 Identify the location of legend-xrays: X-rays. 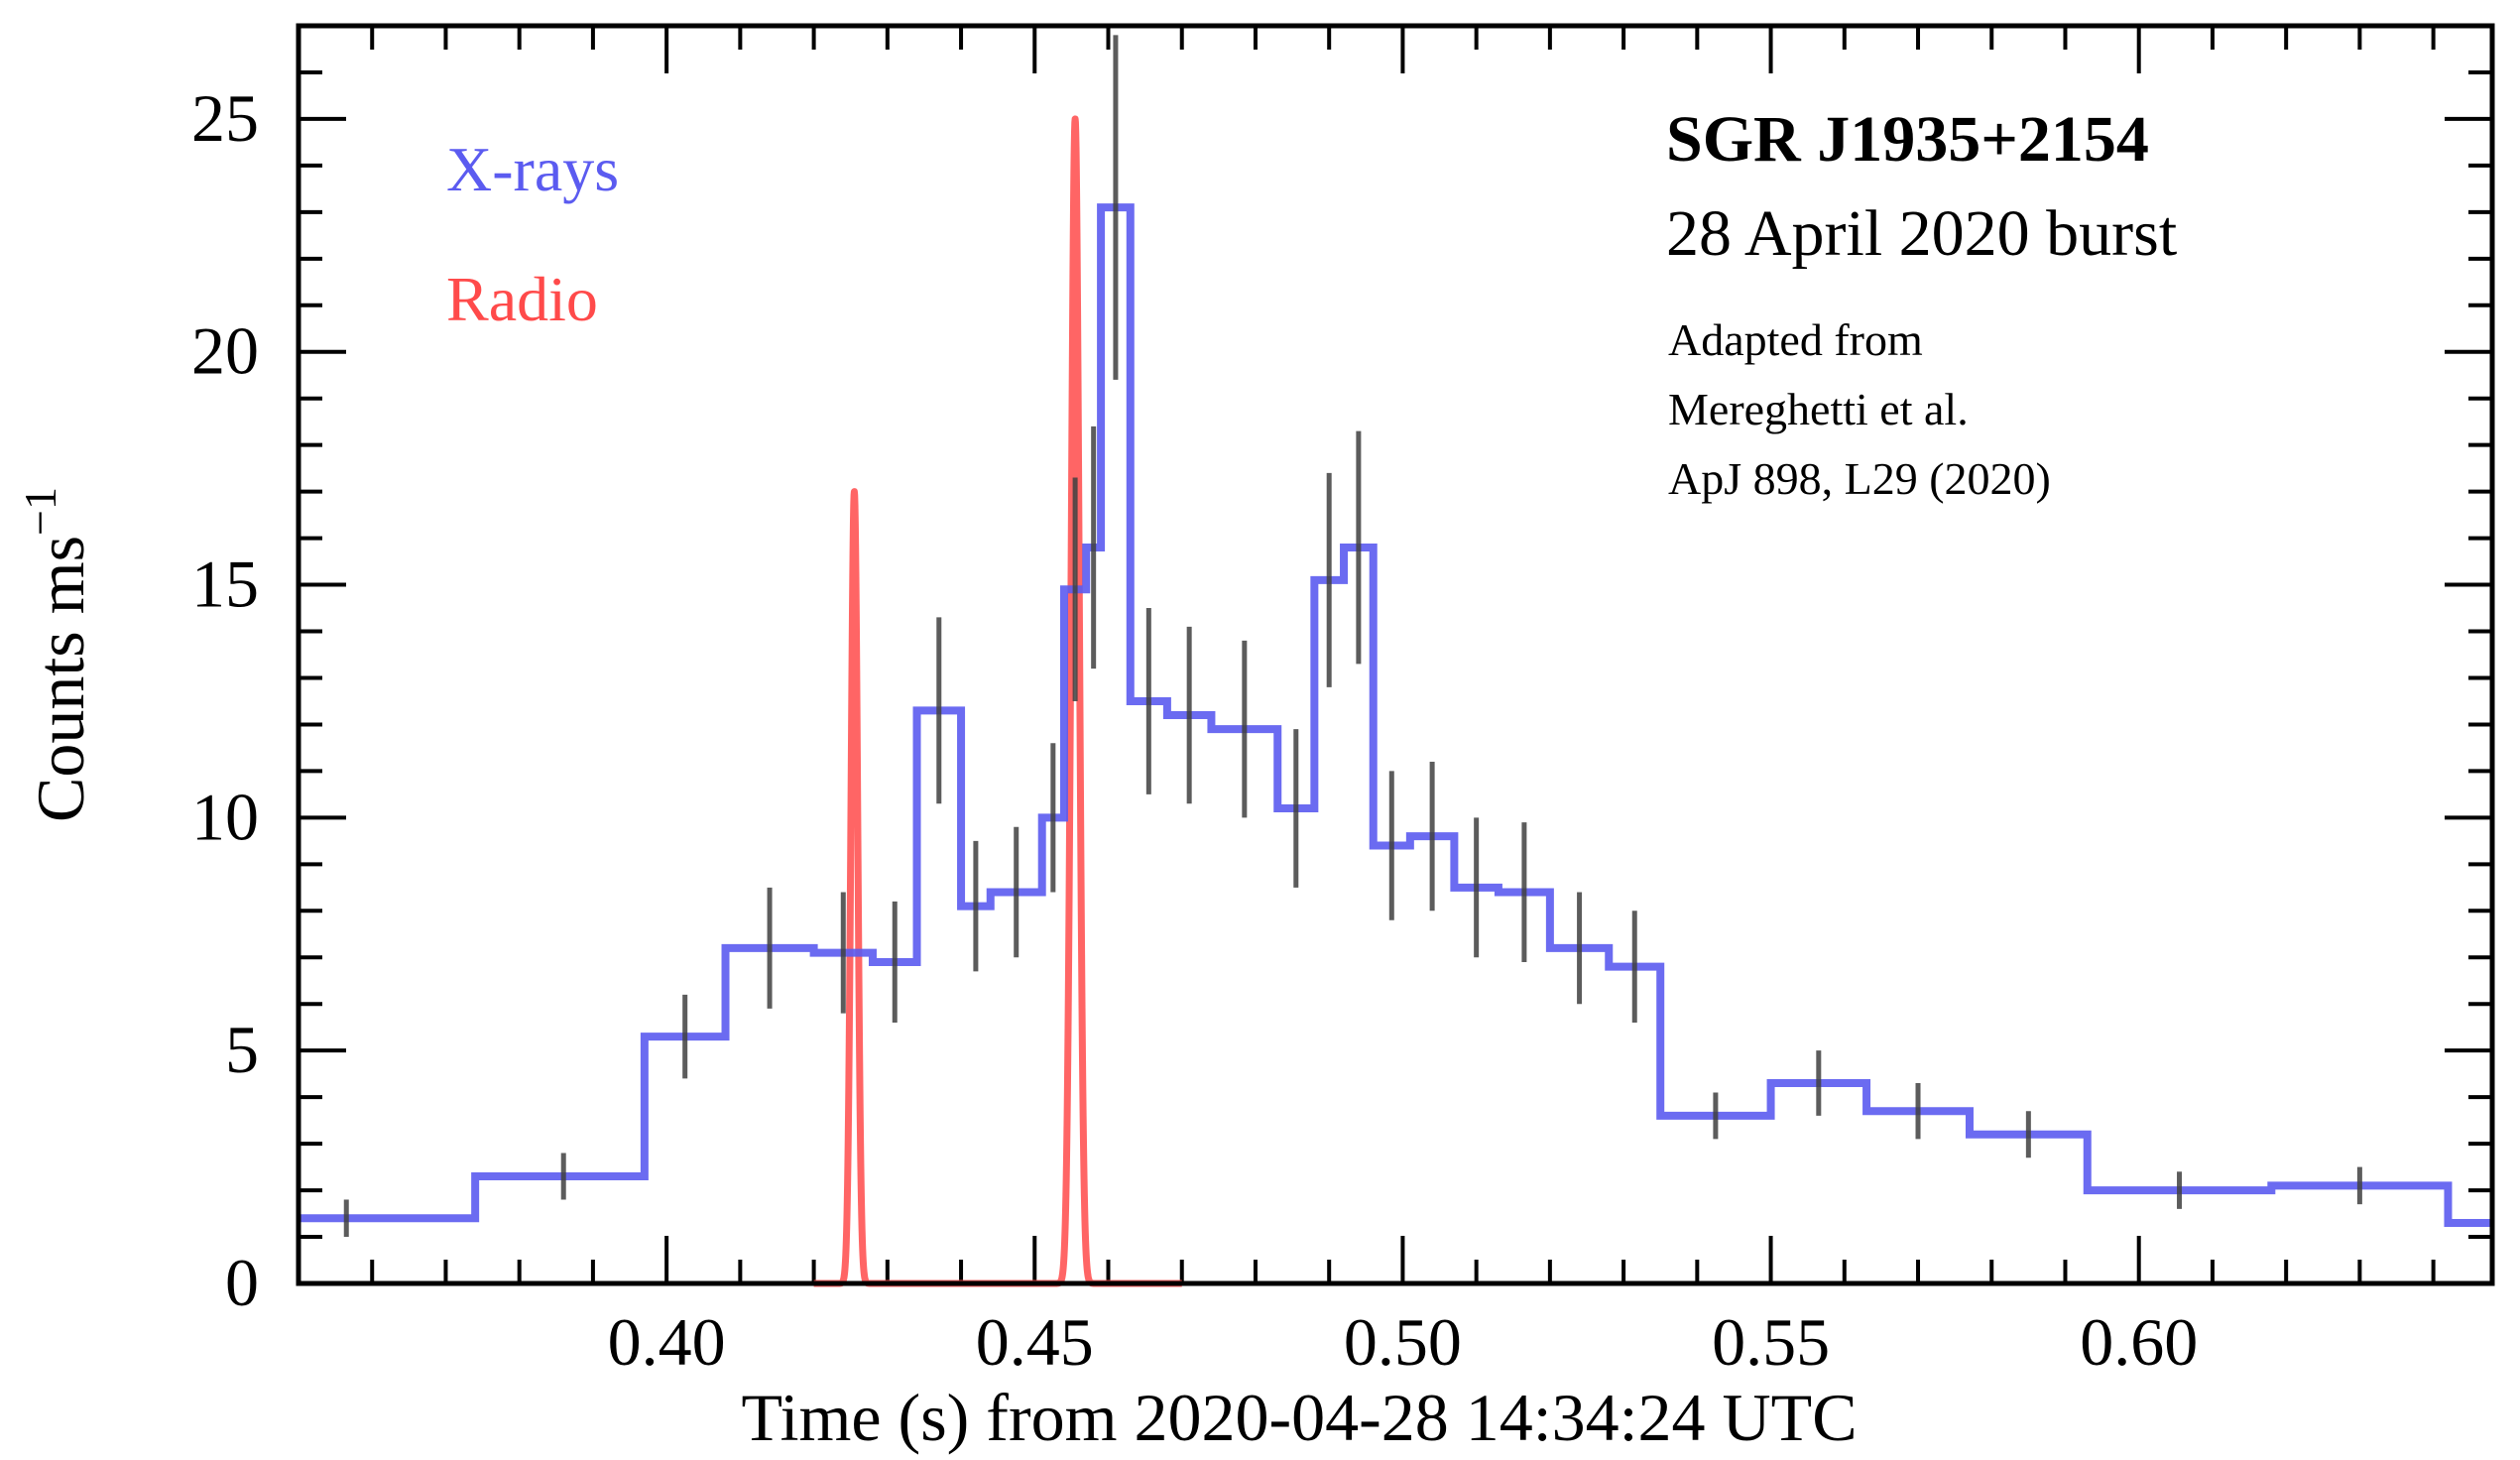
(532, 169).